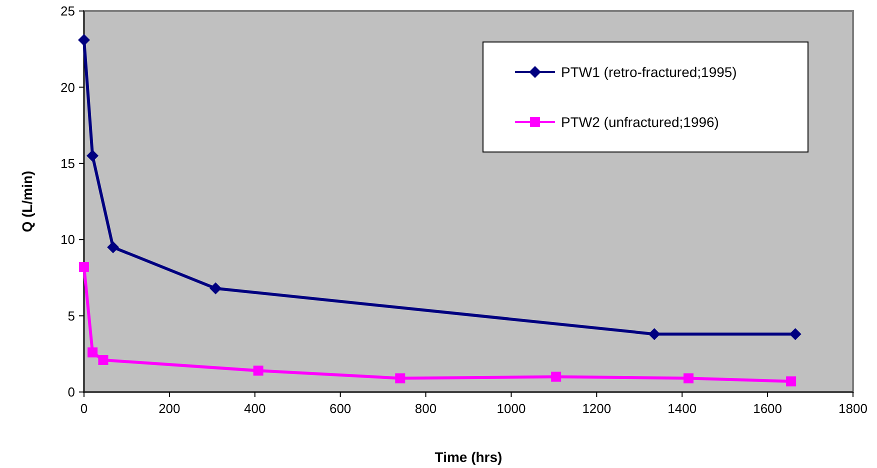 This screenshot has width=877, height=468. Describe the element at coordinates (468, 457) in the screenshot. I see `x-axis-title: Time (hrs)` at that location.